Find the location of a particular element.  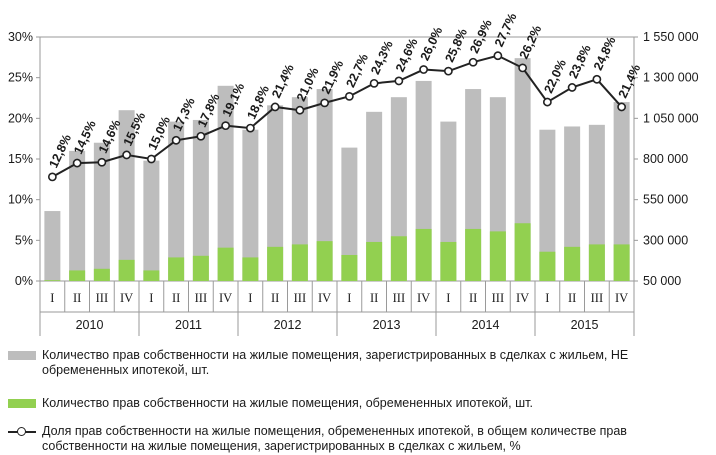

right-axis-tick-label: 550 000 is located at coordinates (665, 200).